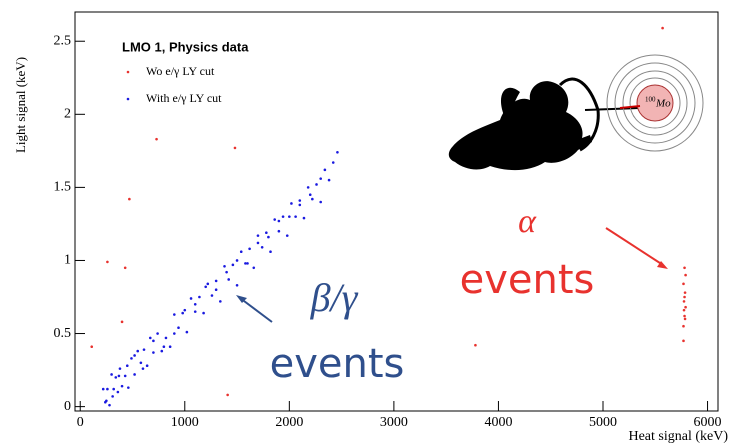 The width and height of the screenshot is (732, 447). I want to click on x-tick-label: 0, so click(80, 422).